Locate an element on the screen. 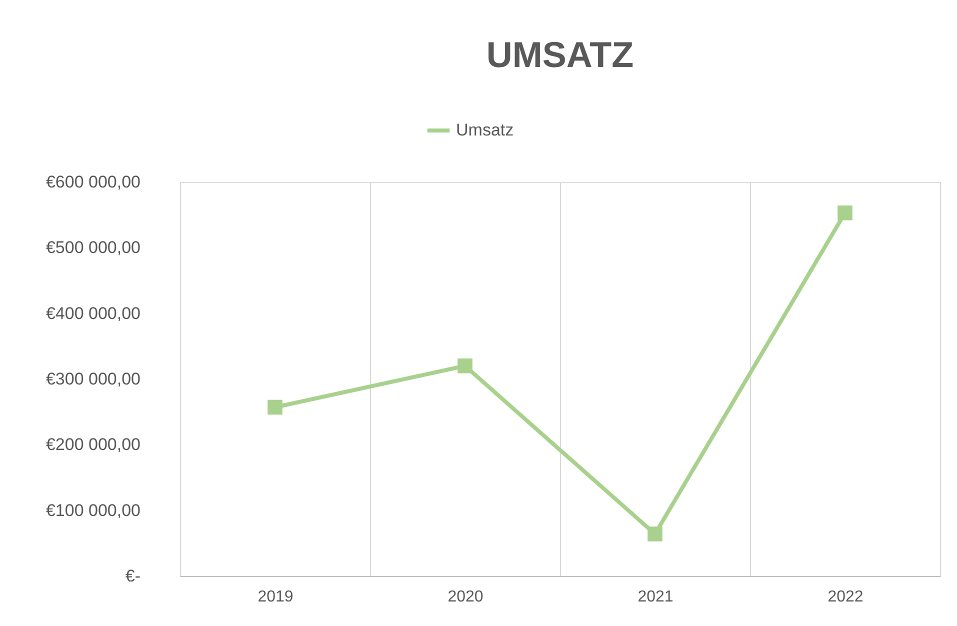  chart-title: UMSATZ is located at coordinates (560, 54).